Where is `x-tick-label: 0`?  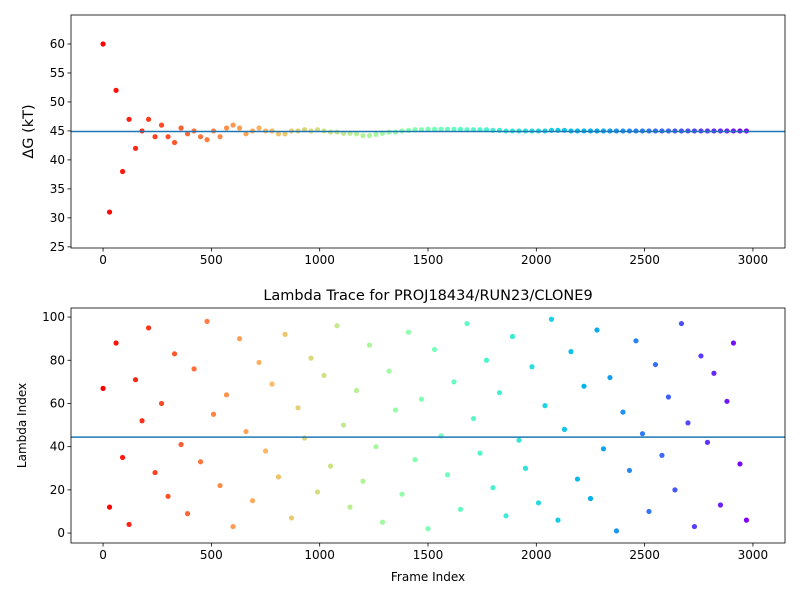
x-tick-label: 0 is located at coordinates (103, 260).